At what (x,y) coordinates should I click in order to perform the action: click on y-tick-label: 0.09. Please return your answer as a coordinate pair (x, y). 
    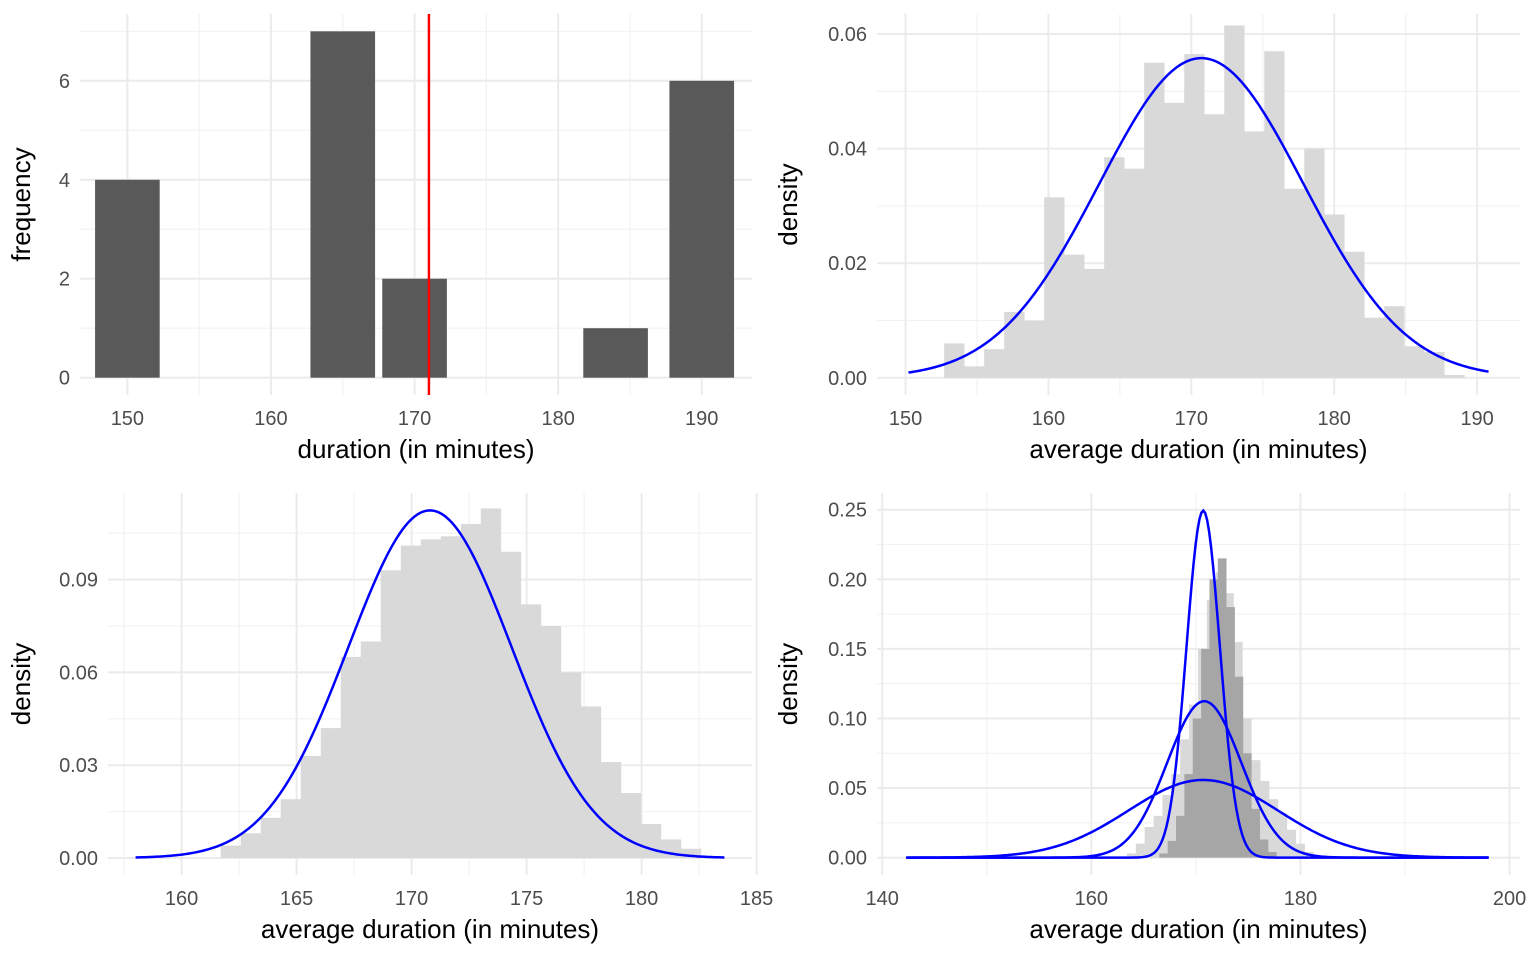
    Looking at the image, I should click on (78, 581).